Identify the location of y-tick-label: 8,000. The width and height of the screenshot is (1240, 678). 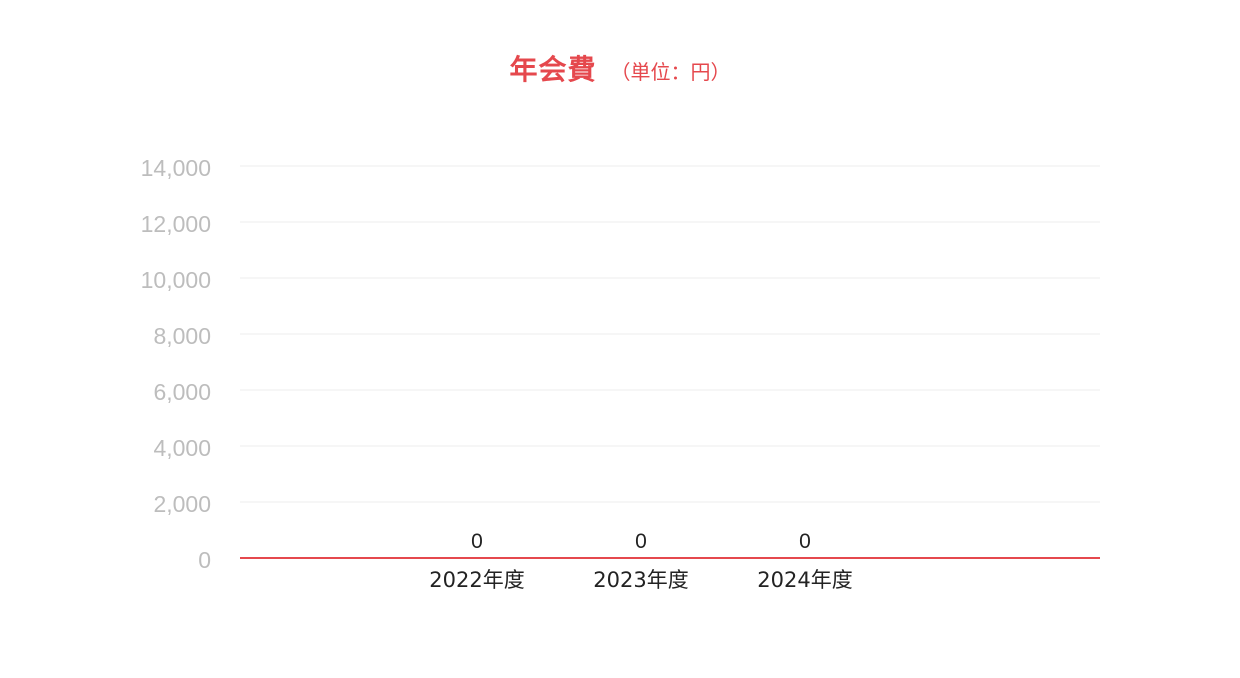
(182, 336).